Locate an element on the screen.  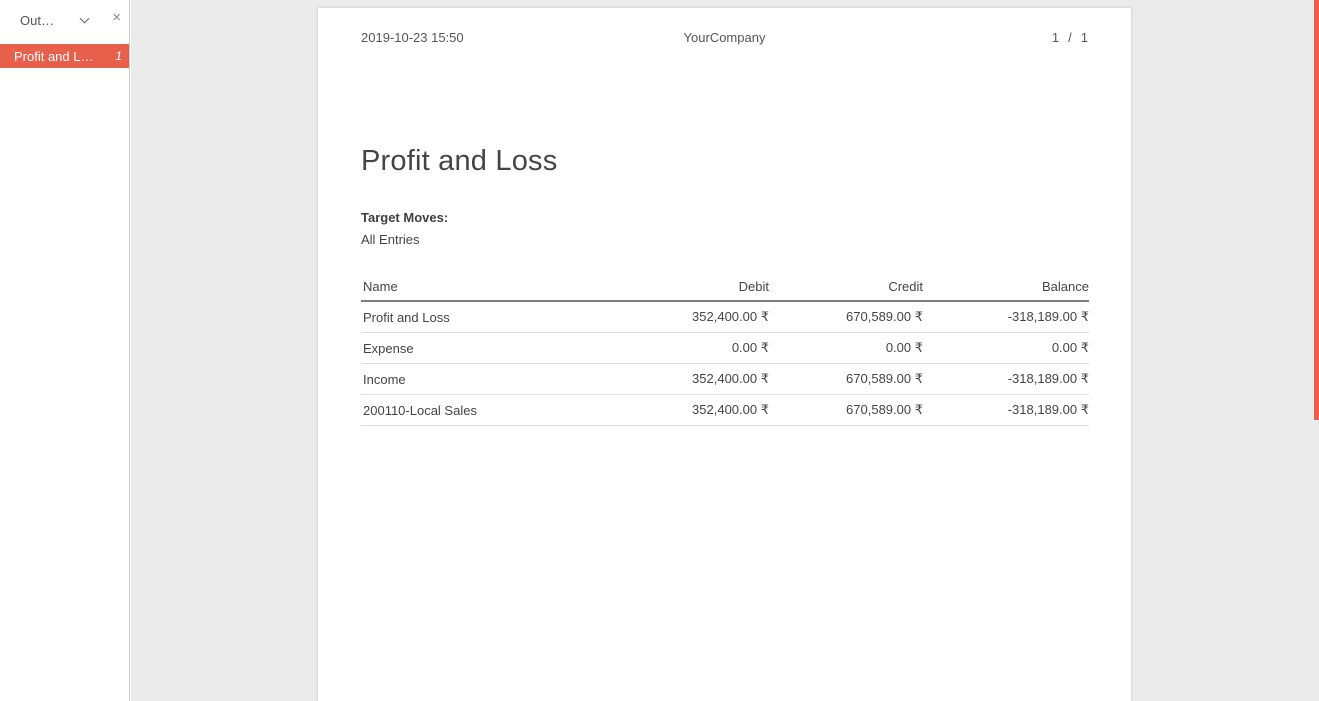
right-edge-scrollbar is located at coordinates (1316, 210).